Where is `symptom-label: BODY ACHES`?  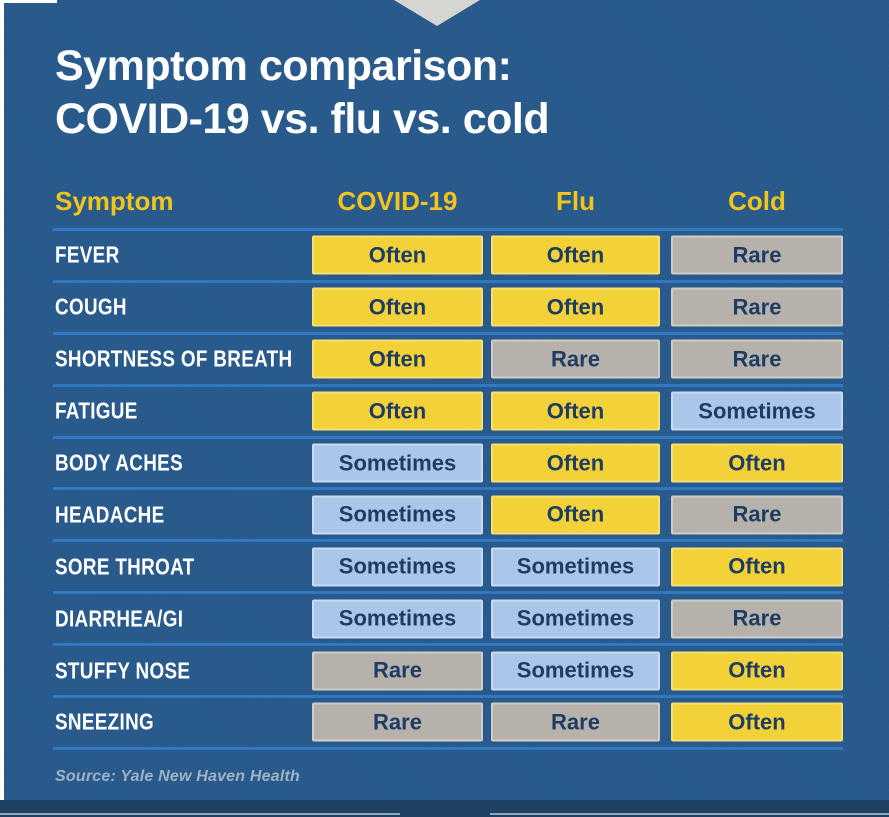 symptom-label: BODY ACHES is located at coordinates (119, 462).